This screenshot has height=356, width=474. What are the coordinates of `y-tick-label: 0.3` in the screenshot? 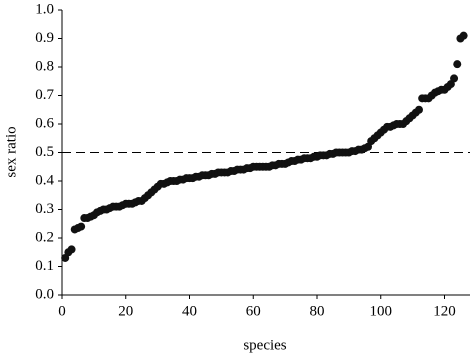 It's located at (44, 209).